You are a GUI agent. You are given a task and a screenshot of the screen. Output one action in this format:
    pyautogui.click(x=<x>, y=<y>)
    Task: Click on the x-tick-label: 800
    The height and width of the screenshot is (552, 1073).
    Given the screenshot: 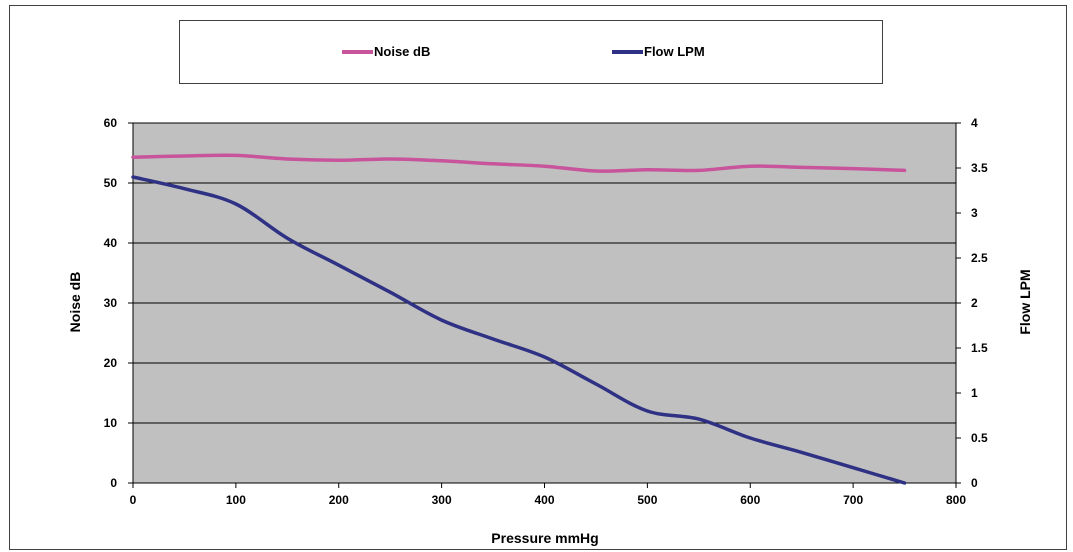 What is the action you would take?
    pyautogui.click(x=956, y=500)
    